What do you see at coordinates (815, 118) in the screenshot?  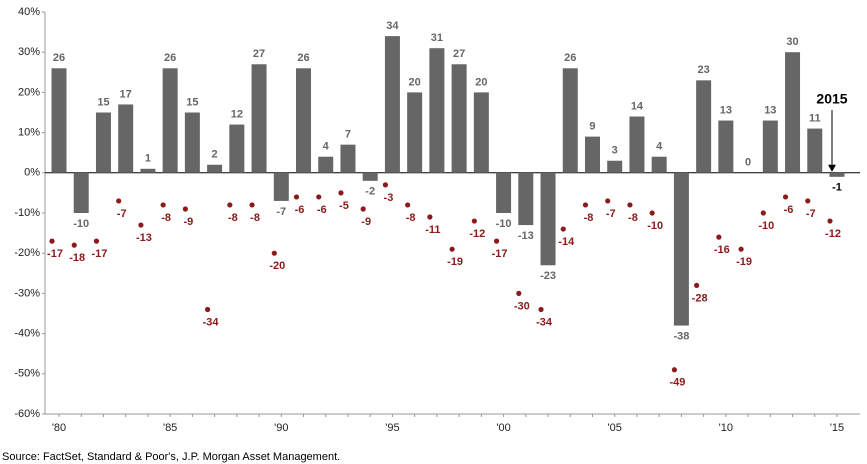 I see `bar-value-label: 11` at bounding box center [815, 118].